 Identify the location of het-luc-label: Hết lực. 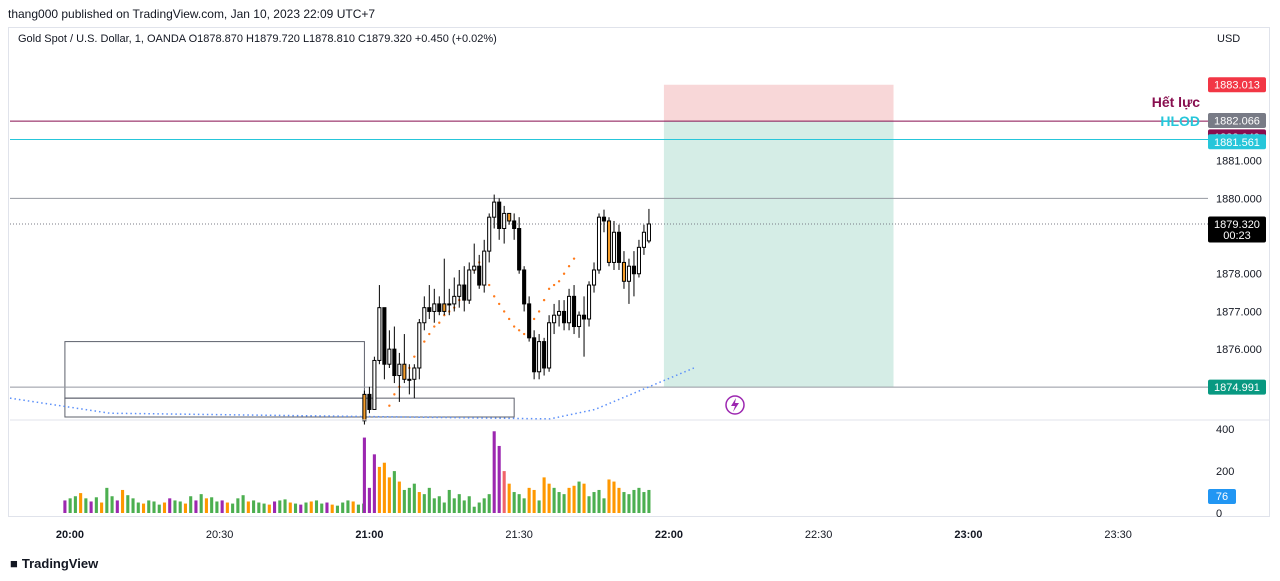
(1176, 102).